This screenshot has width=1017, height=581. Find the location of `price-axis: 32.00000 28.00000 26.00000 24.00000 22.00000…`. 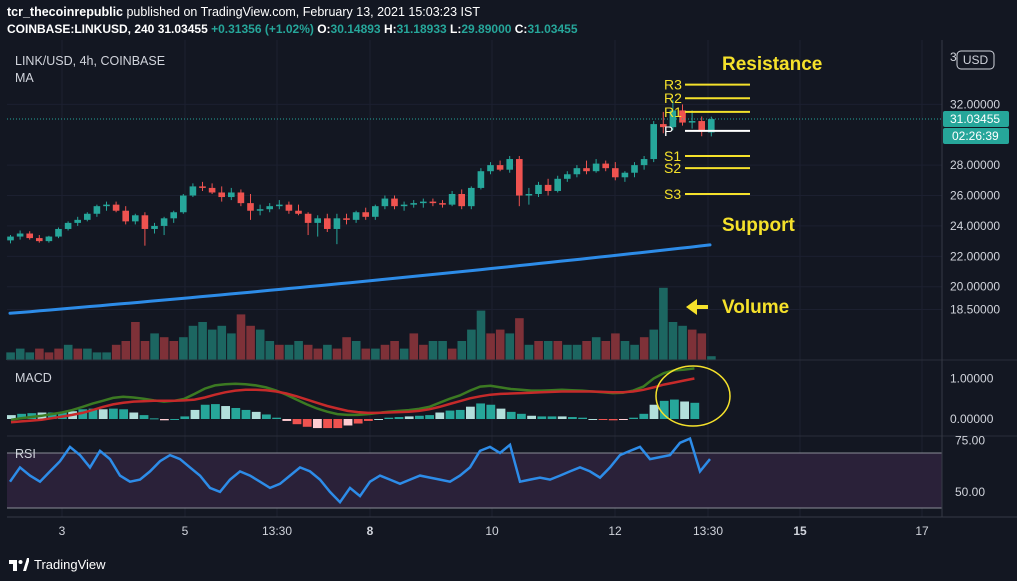

price-axis: 32.00000 28.00000 26.00000 24.00000 22.00000… is located at coordinates (976, 298).